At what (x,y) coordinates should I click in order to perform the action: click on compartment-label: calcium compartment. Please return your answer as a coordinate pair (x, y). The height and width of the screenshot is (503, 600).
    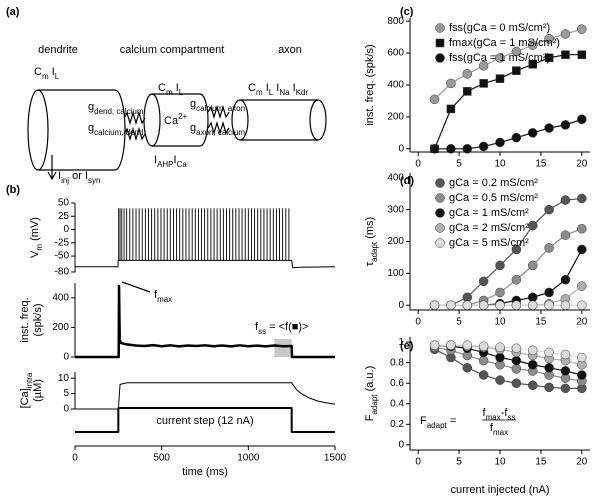
    Looking at the image, I should click on (172, 50).